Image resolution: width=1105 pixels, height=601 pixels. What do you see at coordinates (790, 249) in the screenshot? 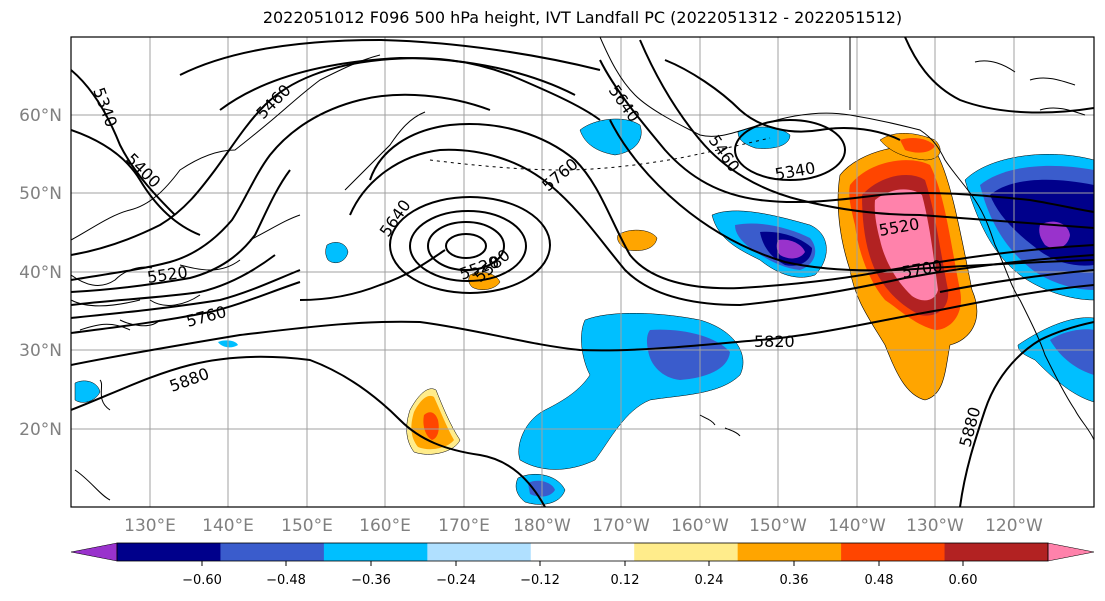
I see `ivt-negative-150w-min` at bounding box center [790, 249].